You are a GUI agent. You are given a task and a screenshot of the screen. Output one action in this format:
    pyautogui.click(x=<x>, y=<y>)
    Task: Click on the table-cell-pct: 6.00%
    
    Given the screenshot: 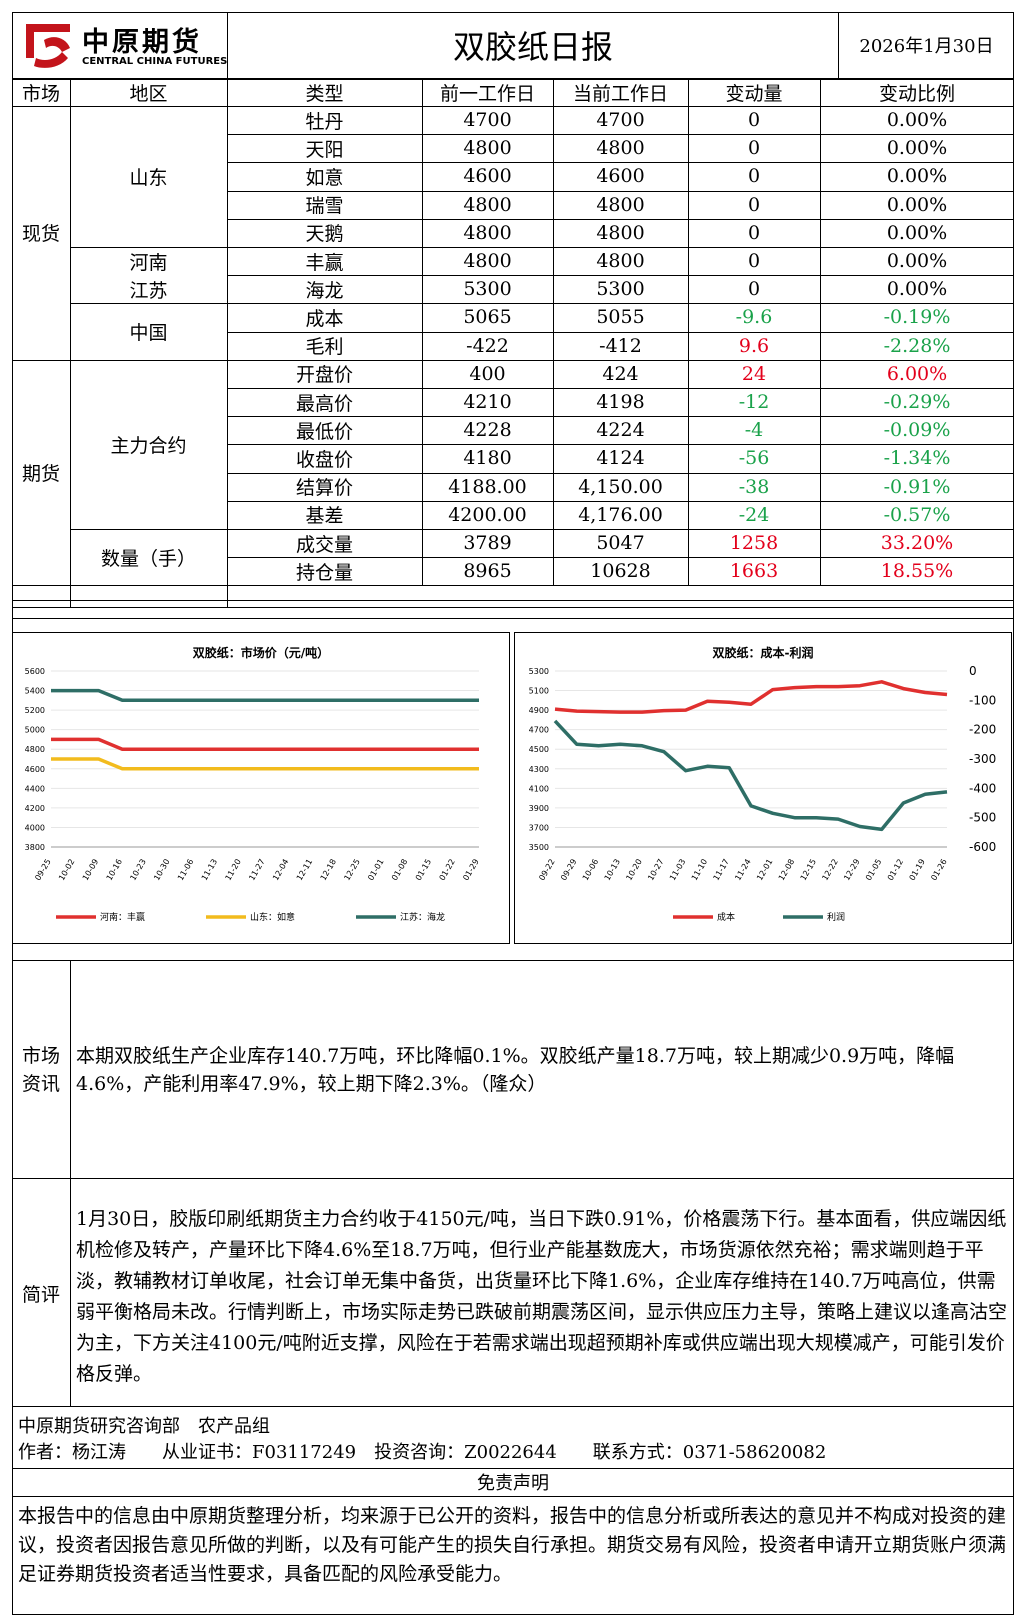 What is the action you would take?
    pyautogui.click(x=917, y=373)
    